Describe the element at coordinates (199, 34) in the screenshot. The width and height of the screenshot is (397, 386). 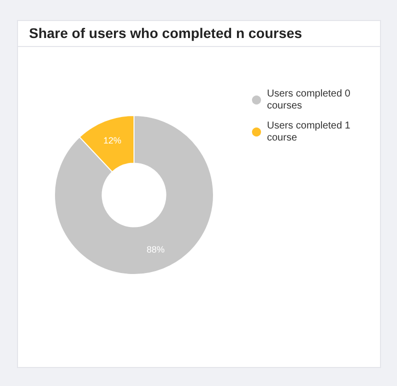
I see `chart-title: Share of users who completed n courses` at that location.